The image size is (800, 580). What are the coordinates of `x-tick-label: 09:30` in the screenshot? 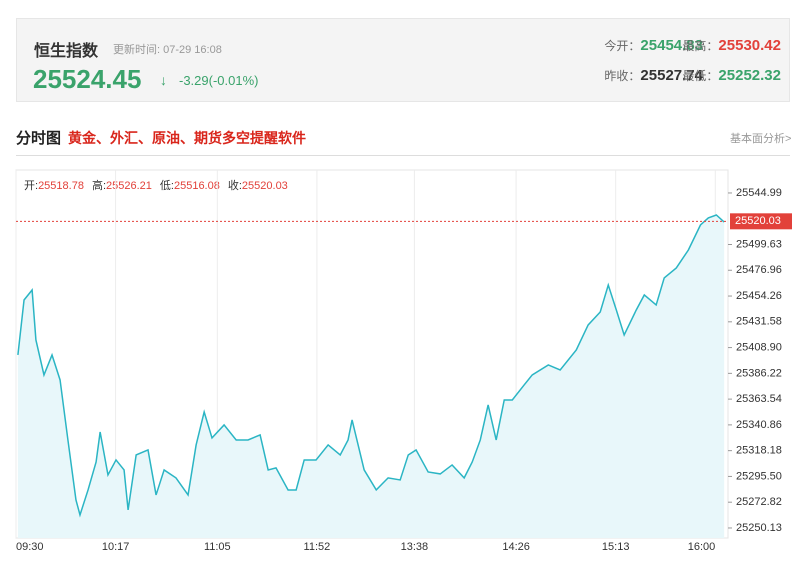 It's located at (30, 547).